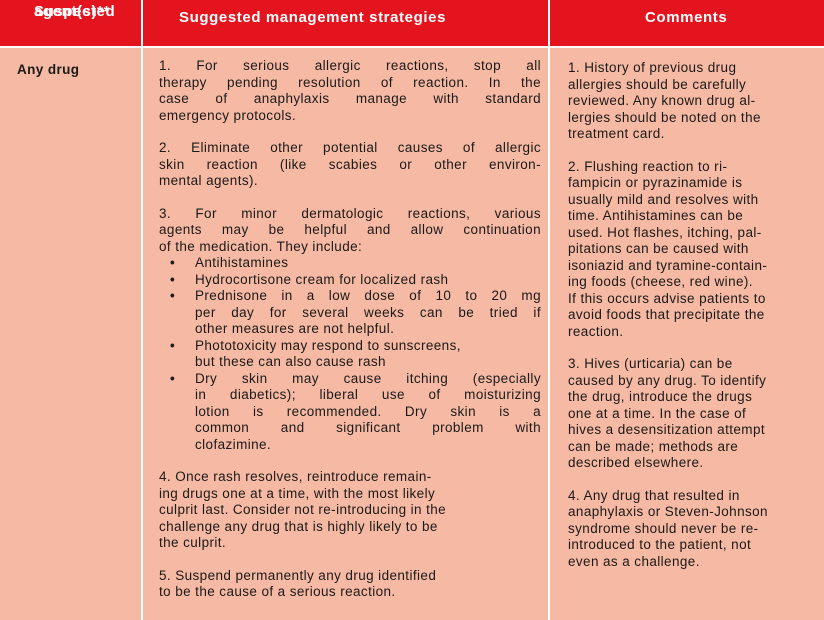 The image size is (824, 620). What do you see at coordinates (193, 542) in the screenshot?
I see `text-line: the culprit.` at bounding box center [193, 542].